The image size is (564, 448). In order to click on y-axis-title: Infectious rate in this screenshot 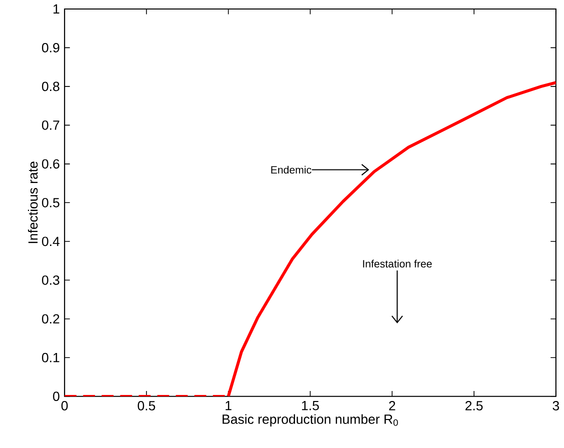, I will do `click(33, 203)`.